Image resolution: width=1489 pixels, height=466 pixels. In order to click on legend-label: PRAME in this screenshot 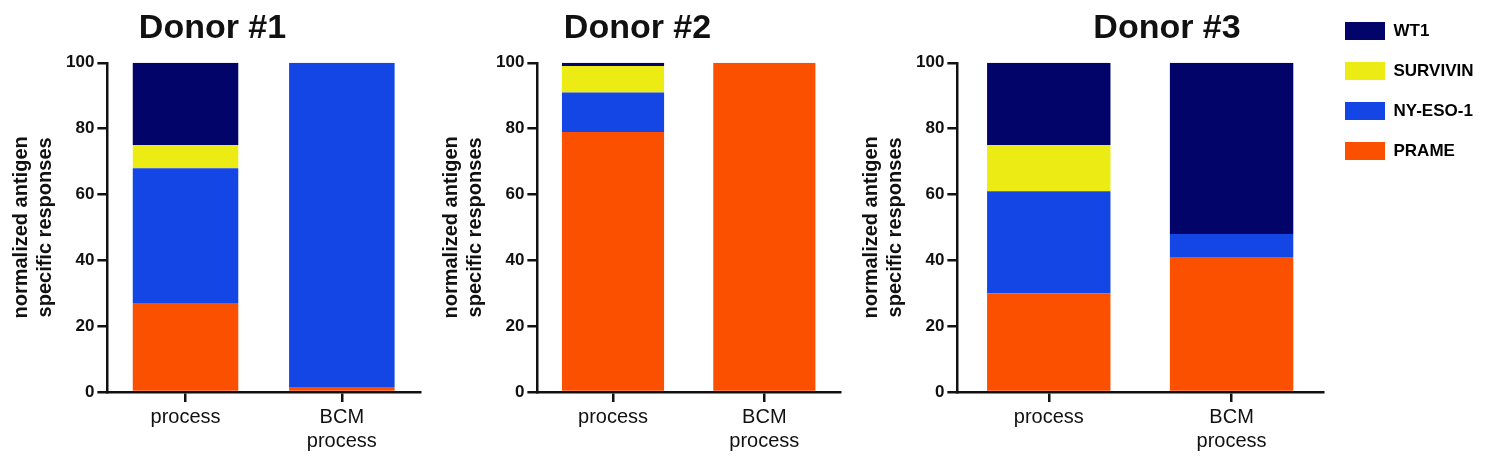, I will do `click(1424, 150)`.